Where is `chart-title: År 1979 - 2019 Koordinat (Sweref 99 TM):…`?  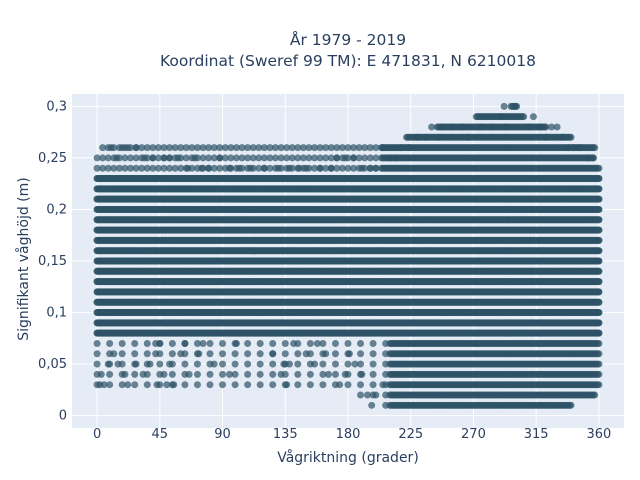 chart-title: År 1979 - 2019 Koordinat (Sweref 99 TM):… is located at coordinates (348, 50).